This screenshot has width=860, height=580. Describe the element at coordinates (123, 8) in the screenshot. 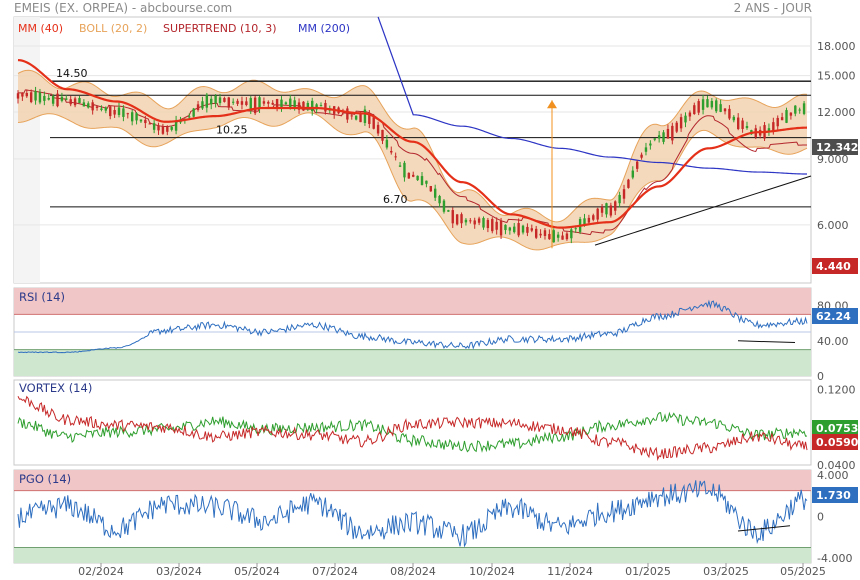

I see `chart-title: EMEIS (EX. ORPEA) - abcbourse.com` at that location.